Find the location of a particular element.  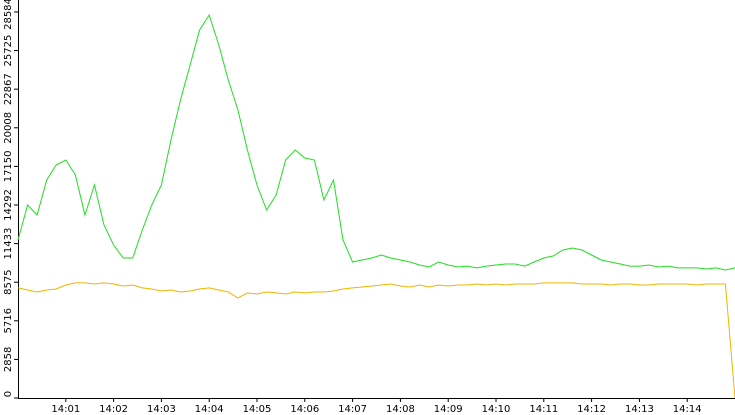

x-tick-label: 14:13 is located at coordinates (639, 409).